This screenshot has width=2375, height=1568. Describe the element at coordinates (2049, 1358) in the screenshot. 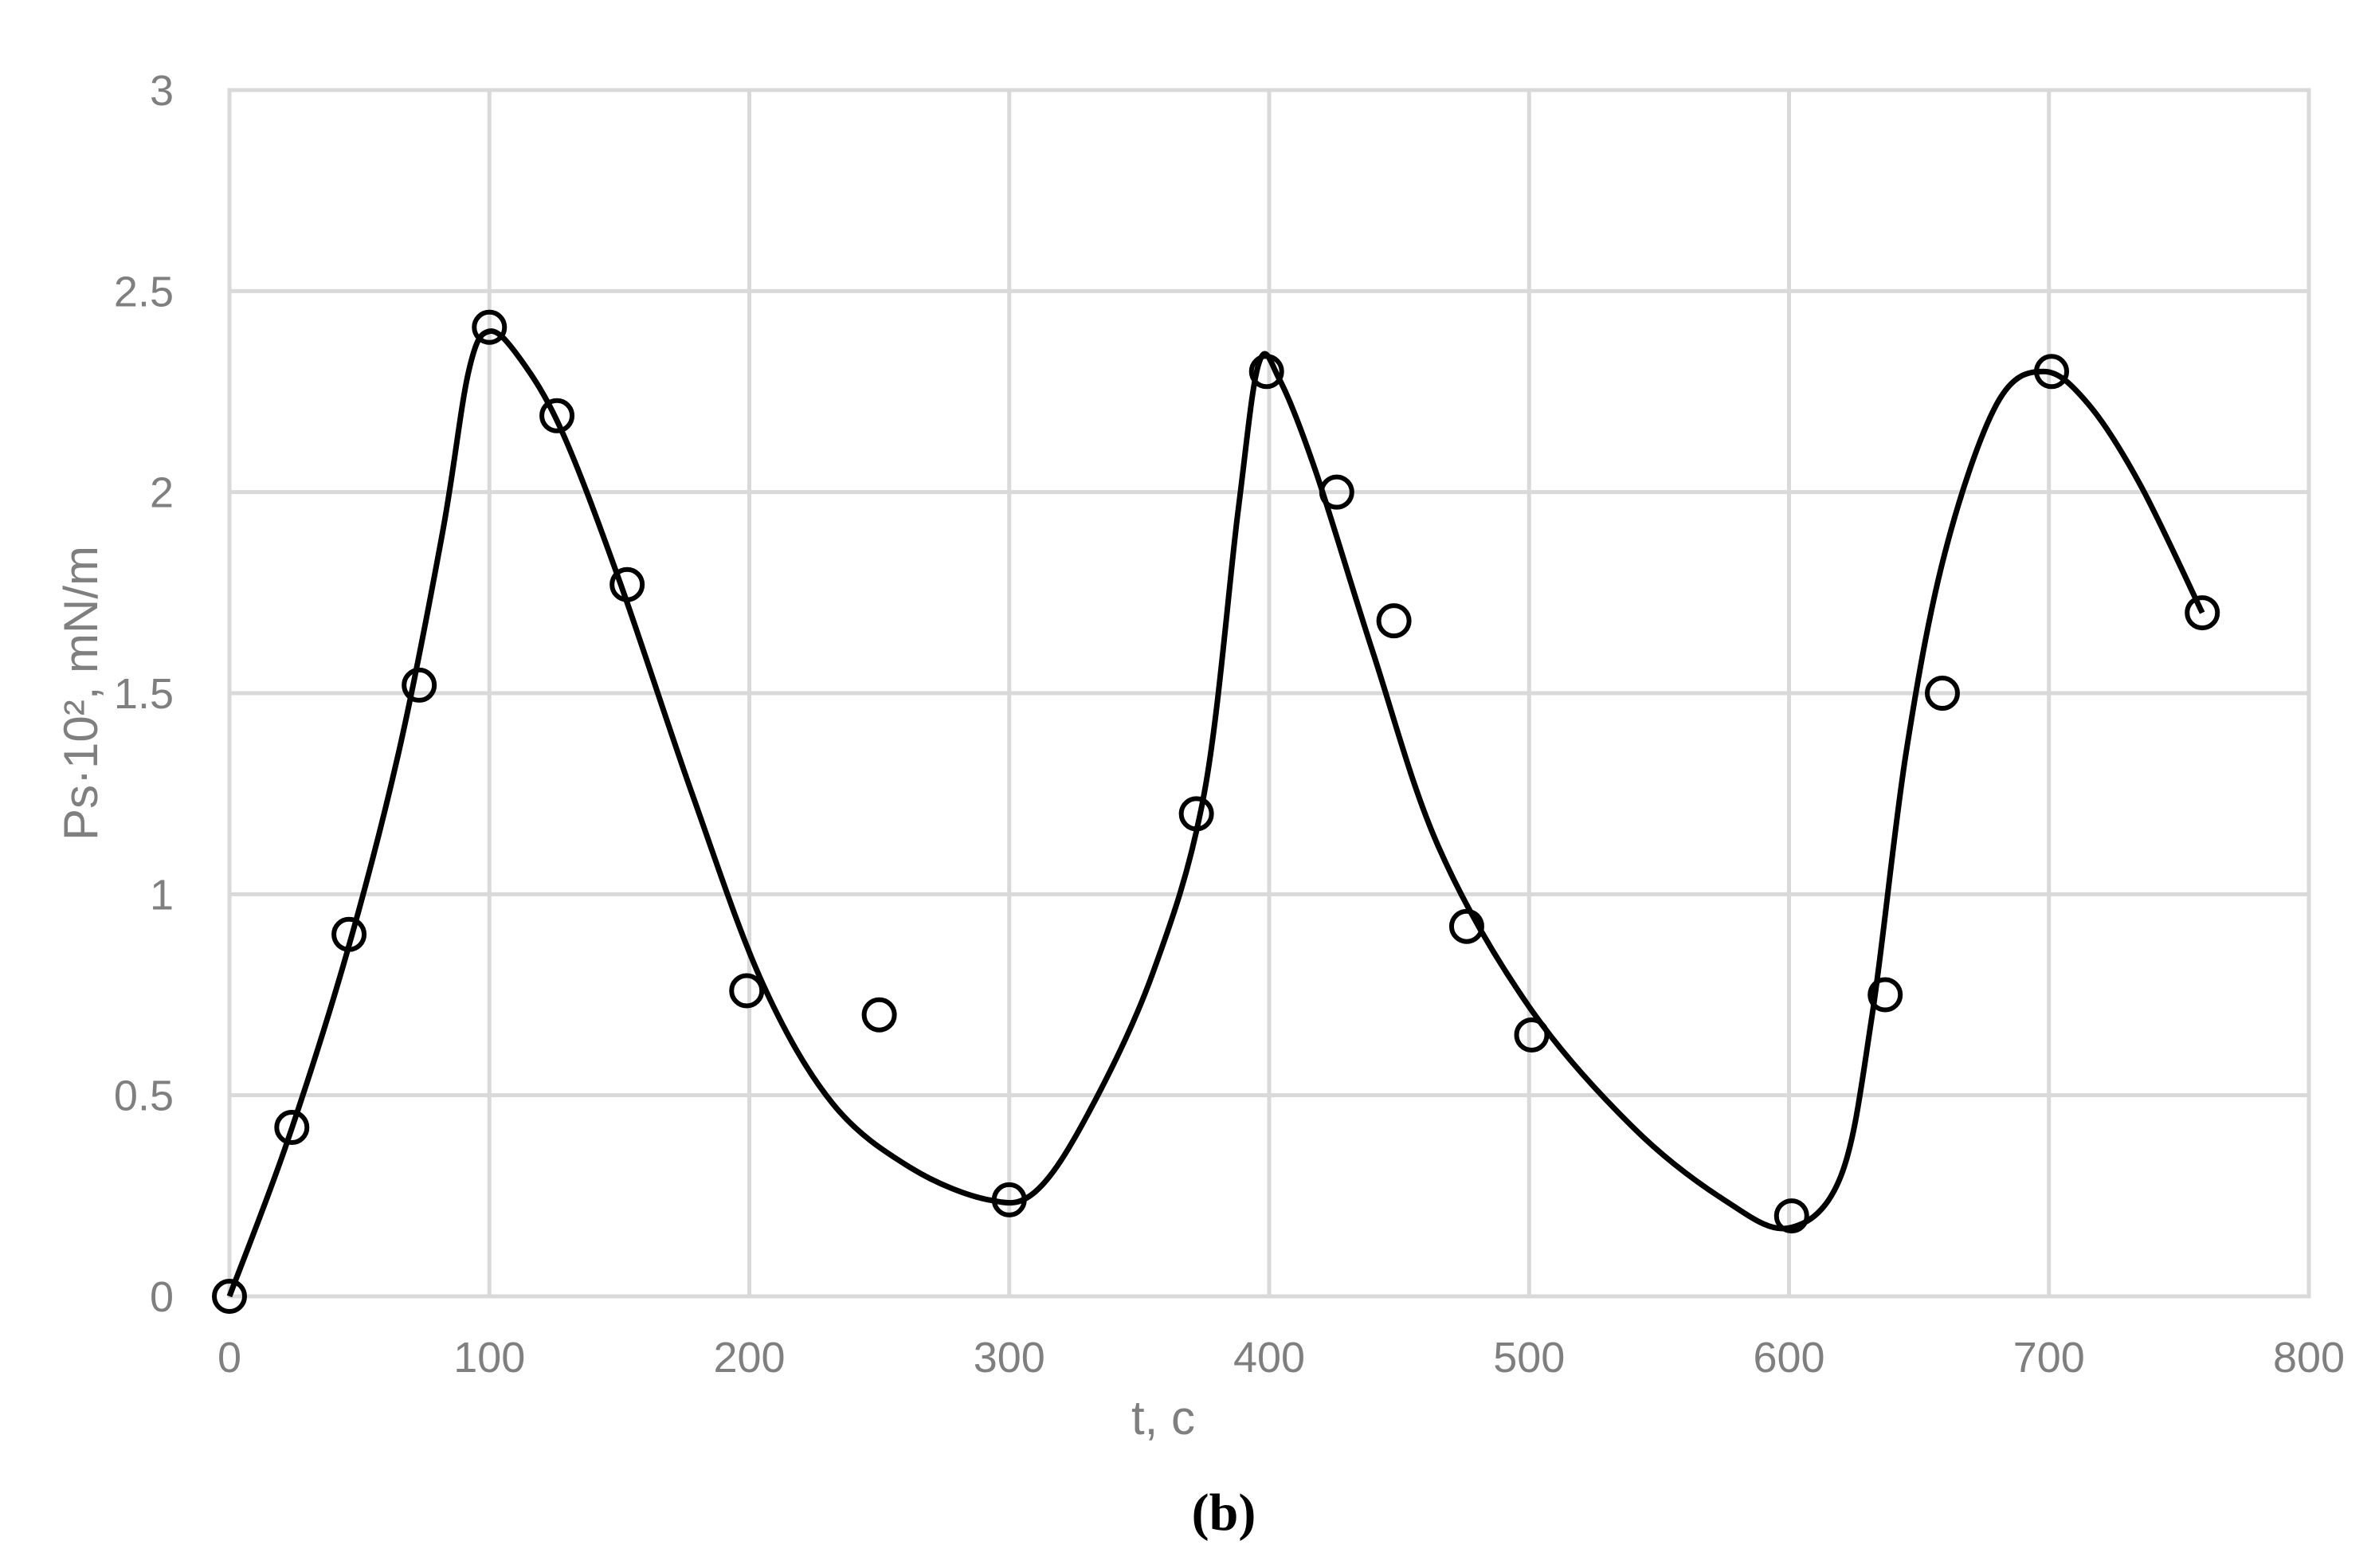

I see `x-tick-label: 700` at that location.